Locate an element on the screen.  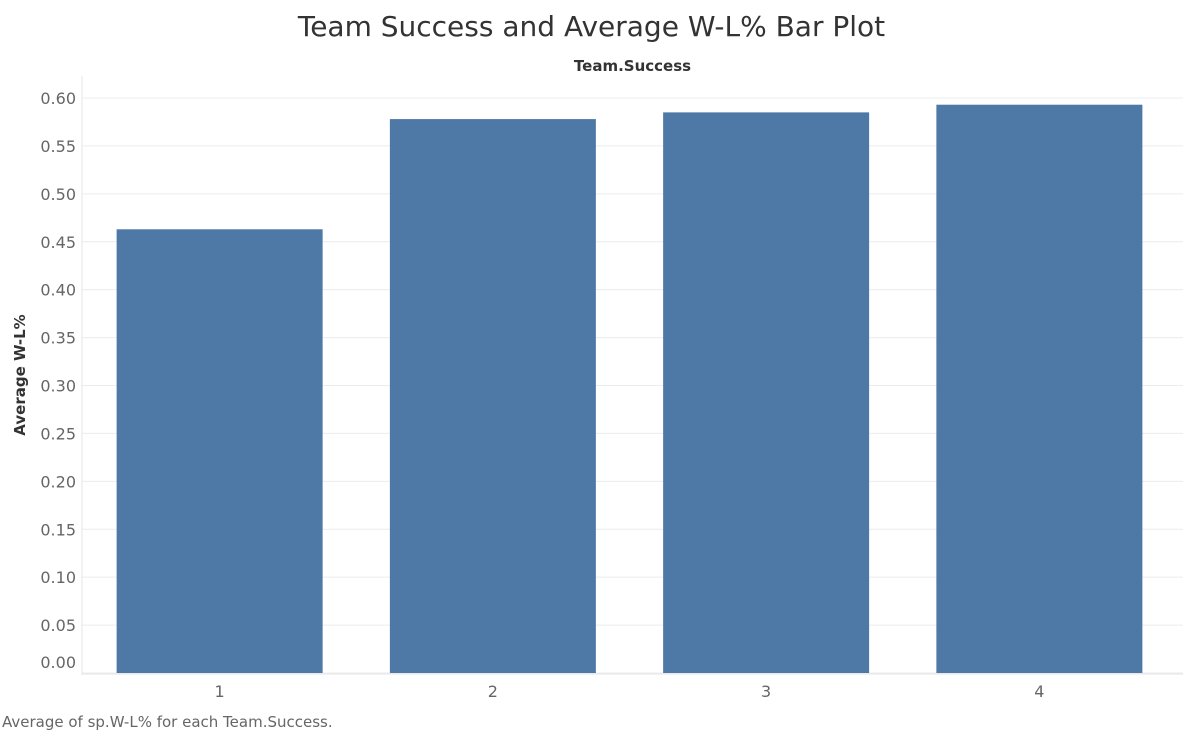
y-tick-label: 0.05 is located at coordinates (58, 625).